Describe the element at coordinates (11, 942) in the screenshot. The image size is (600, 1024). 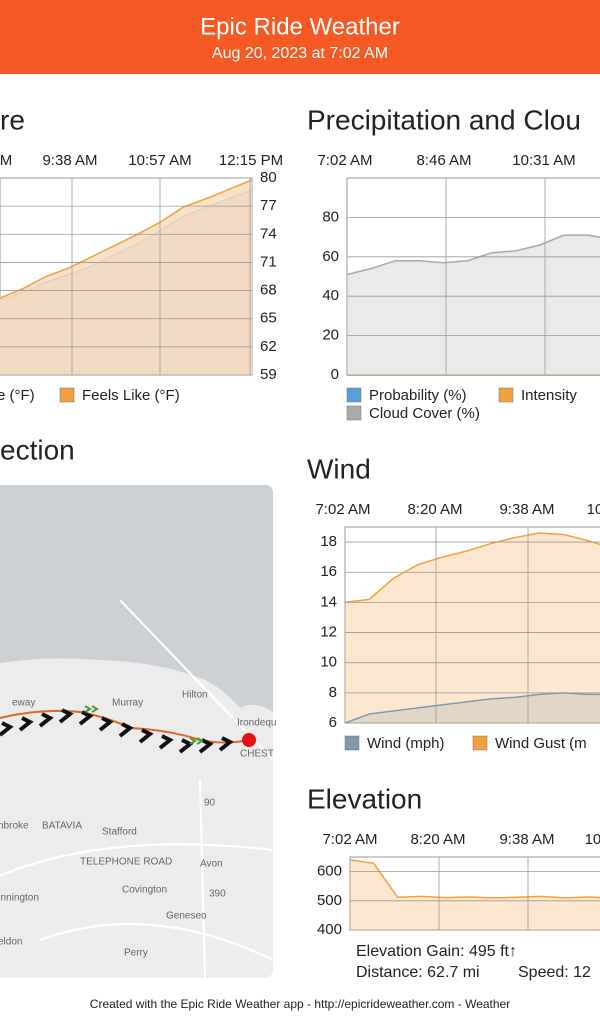
I see `map-label: eldon` at that location.